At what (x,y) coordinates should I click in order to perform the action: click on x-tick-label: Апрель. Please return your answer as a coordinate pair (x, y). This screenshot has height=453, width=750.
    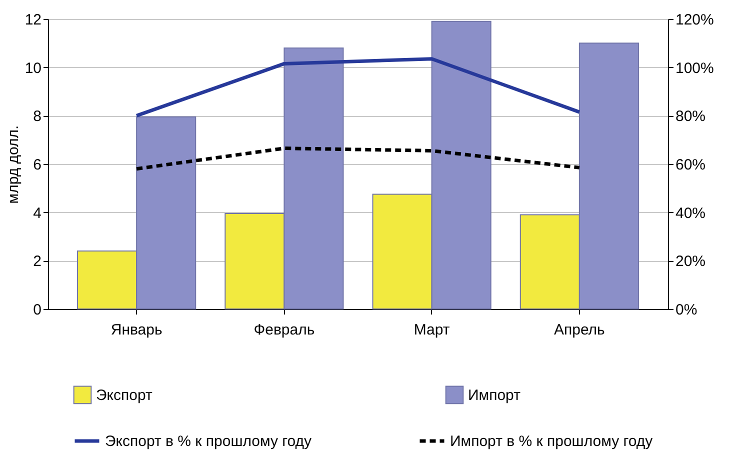
    Looking at the image, I should click on (580, 330).